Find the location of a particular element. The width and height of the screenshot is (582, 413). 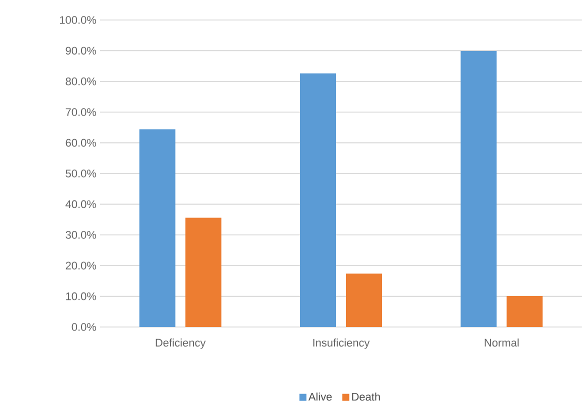

y-tick-label: 30.0% is located at coordinates (81, 235).